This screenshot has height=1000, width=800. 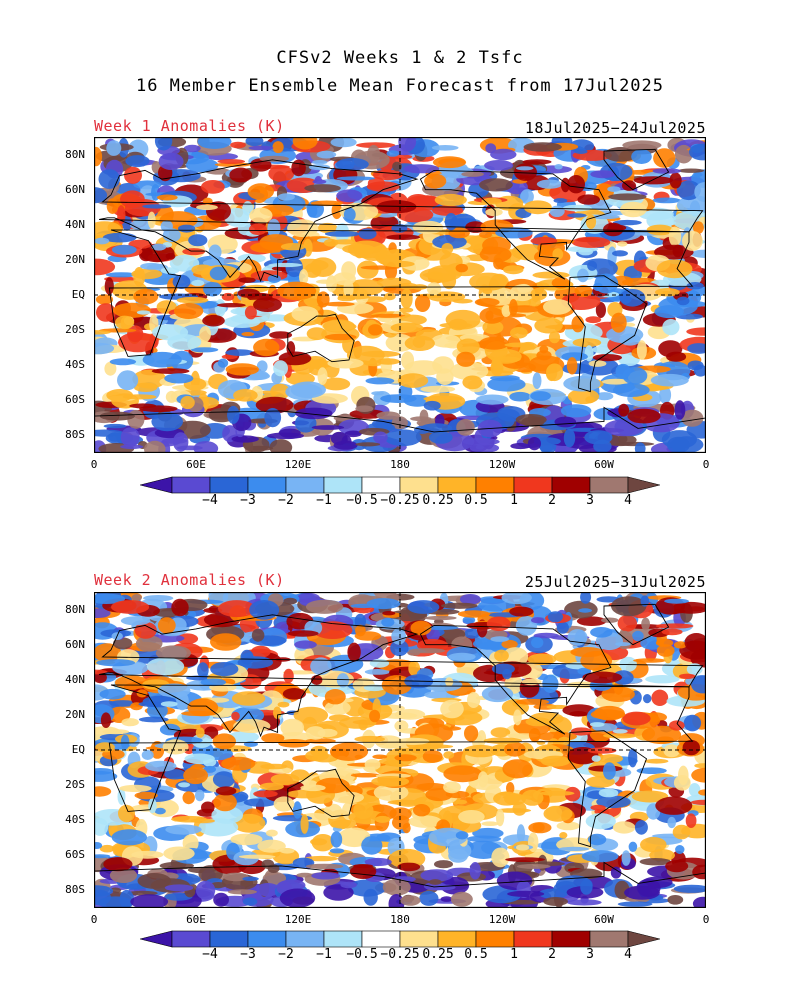 What do you see at coordinates (615, 128) in the screenshot?
I see `week1-date-range: 18Jul2025−24Jul2025` at bounding box center [615, 128].